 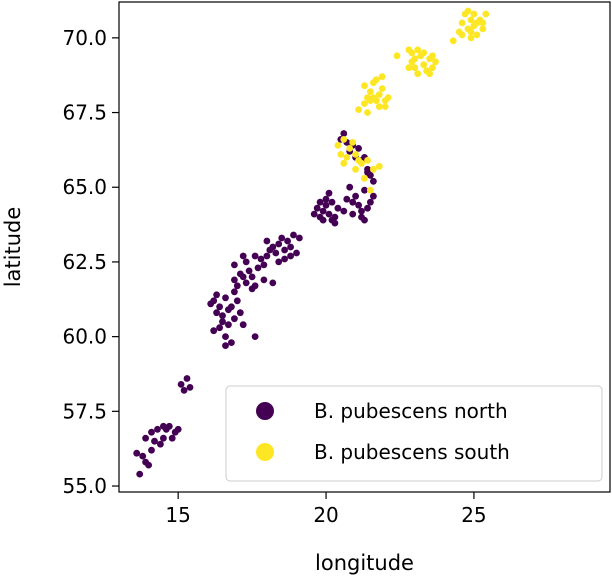 What do you see at coordinates (84, 411) in the screenshot?
I see `y-tick-label: 57.5` at bounding box center [84, 411].